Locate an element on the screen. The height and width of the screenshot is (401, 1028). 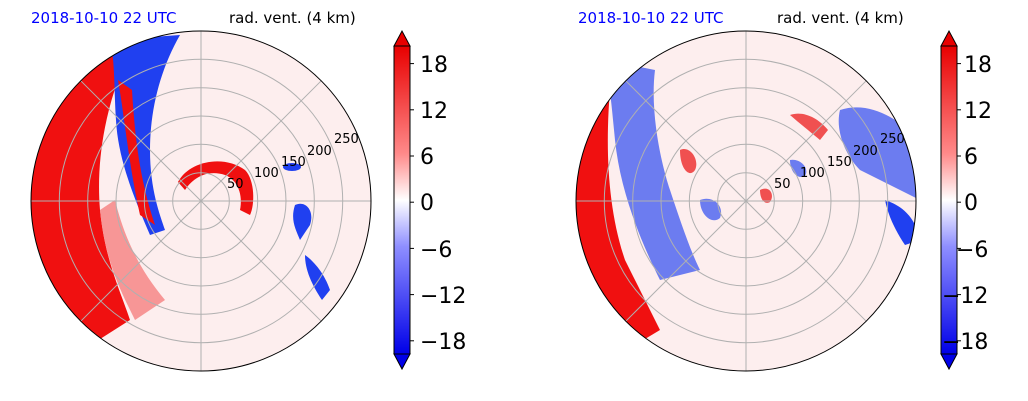
panel-left-colorbar-extend-top is located at coordinates (402, 38).